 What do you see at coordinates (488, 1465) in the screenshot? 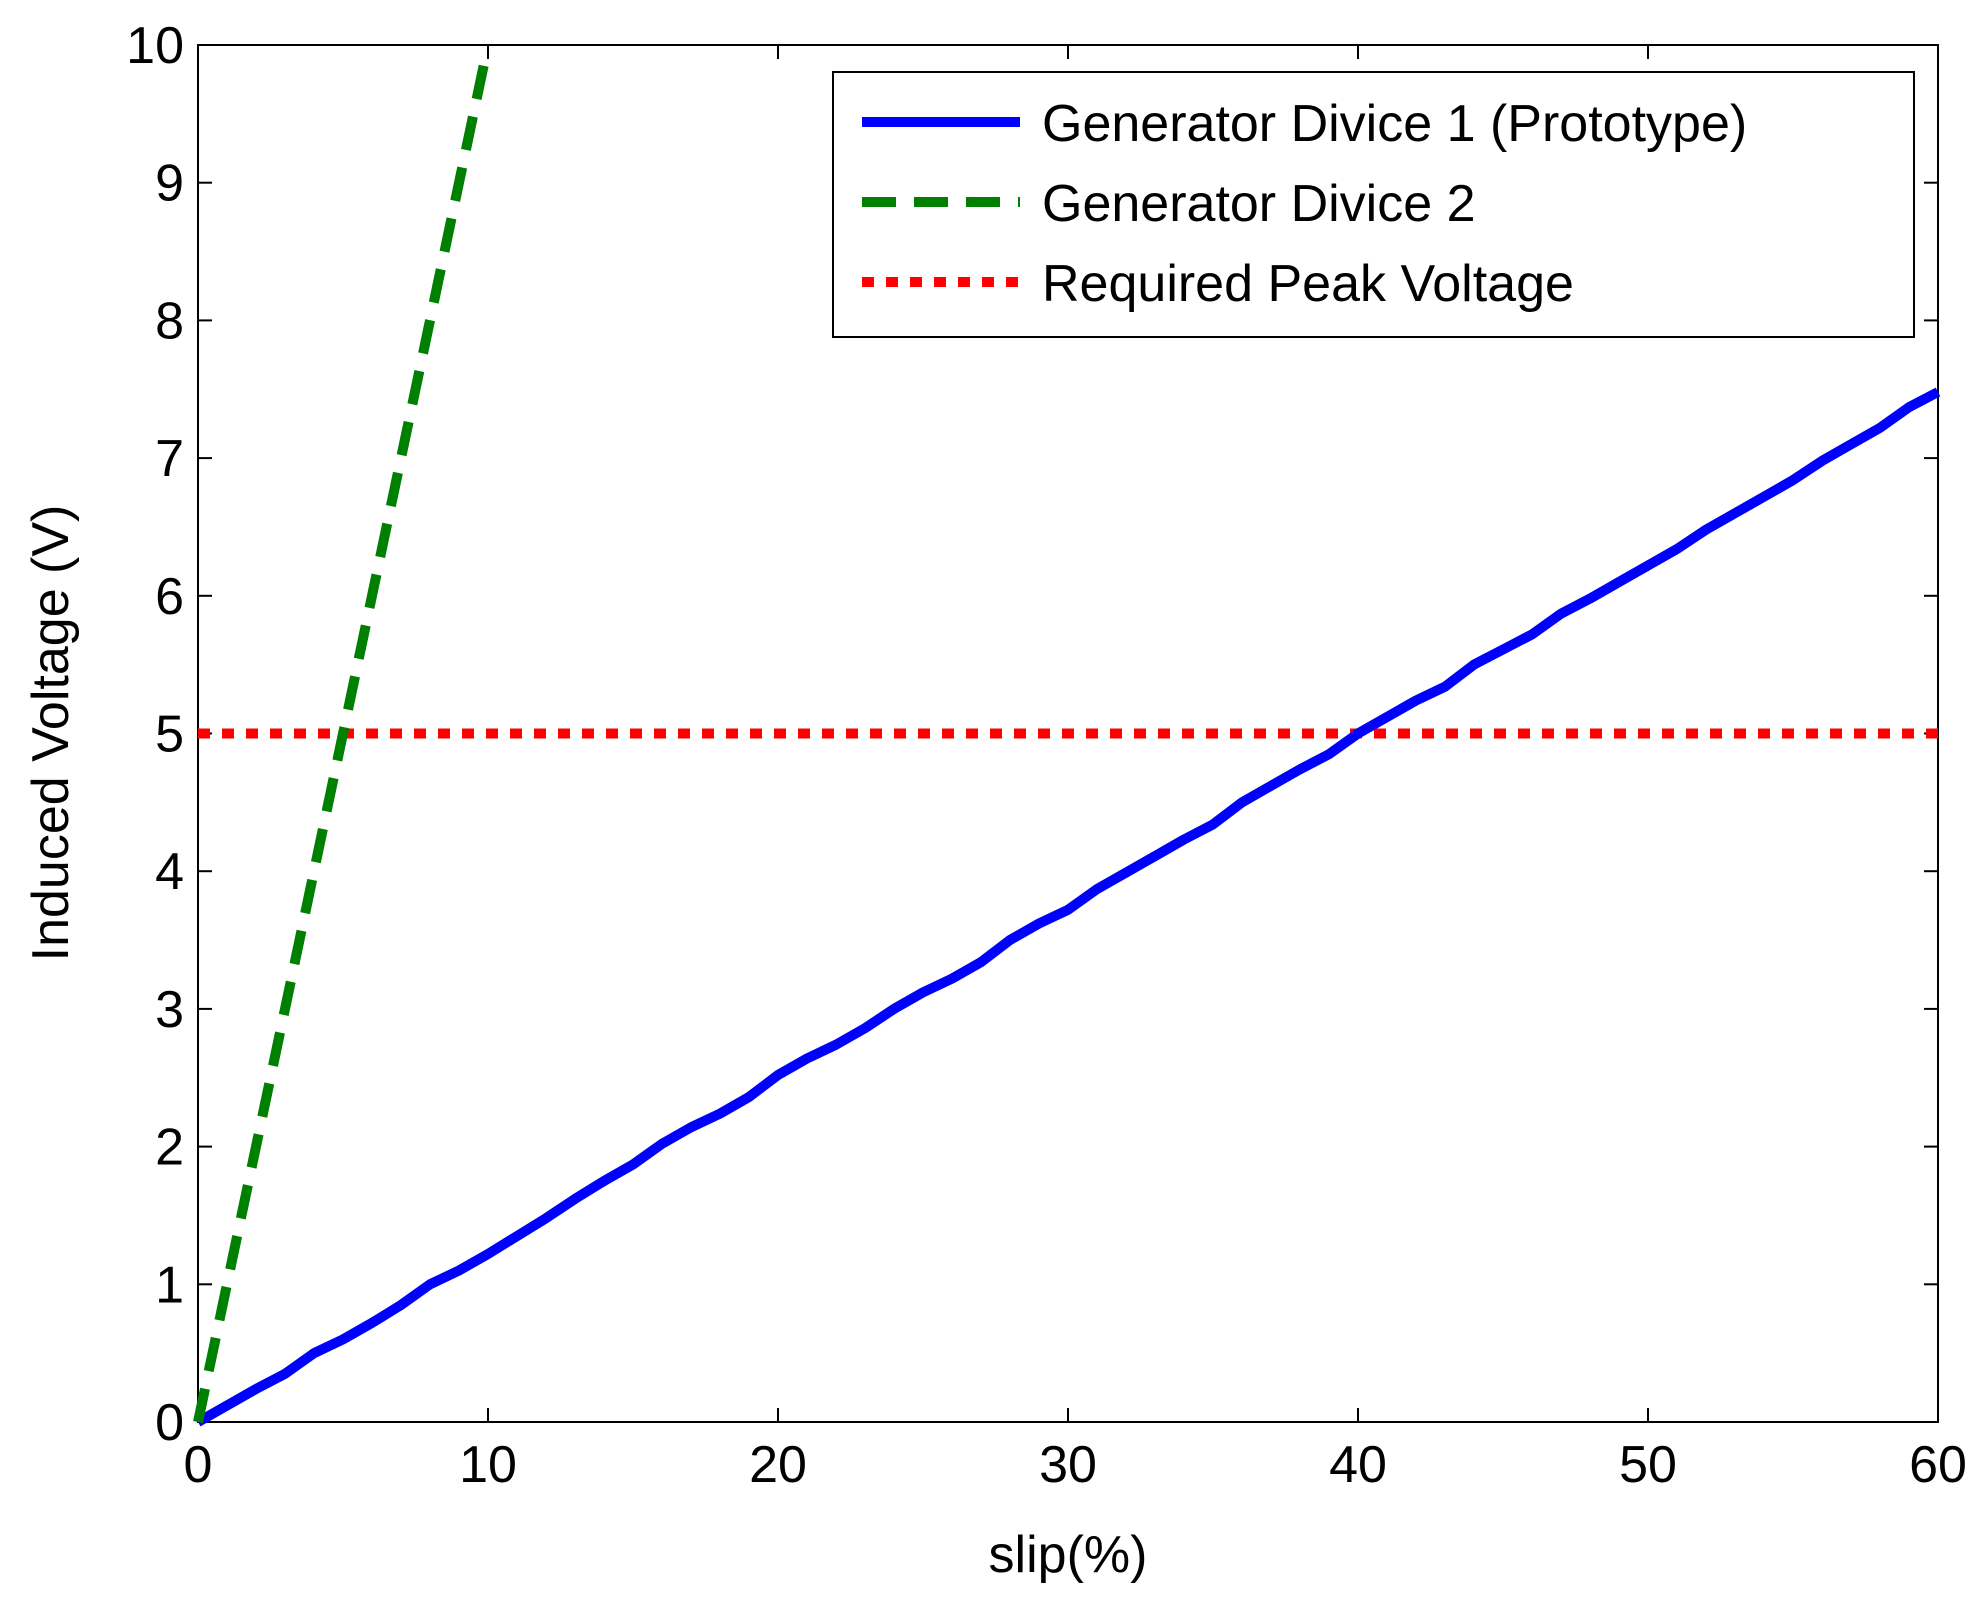
I see `x-tick-label: 10` at bounding box center [488, 1465].